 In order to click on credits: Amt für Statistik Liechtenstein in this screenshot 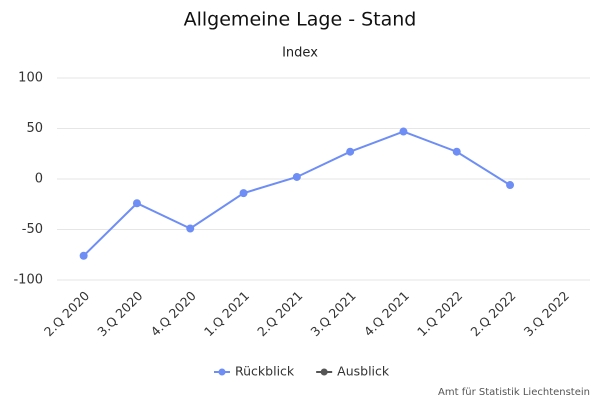, I will do `click(514, 392)`.